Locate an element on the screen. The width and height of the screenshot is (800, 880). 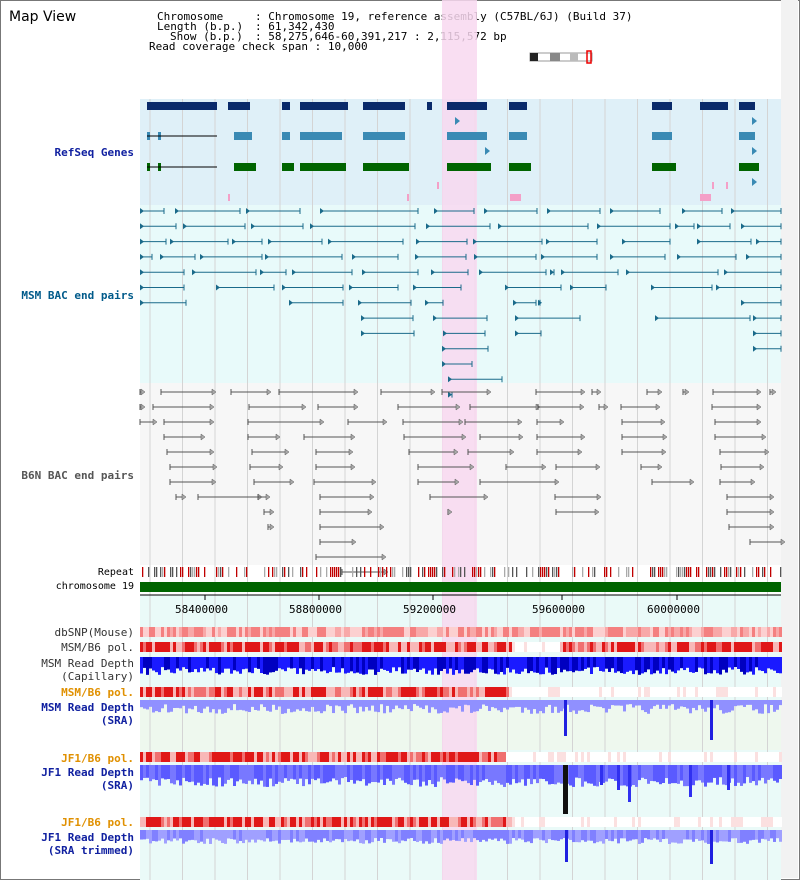
refseq-arrow is located at coordinates (754, 151).